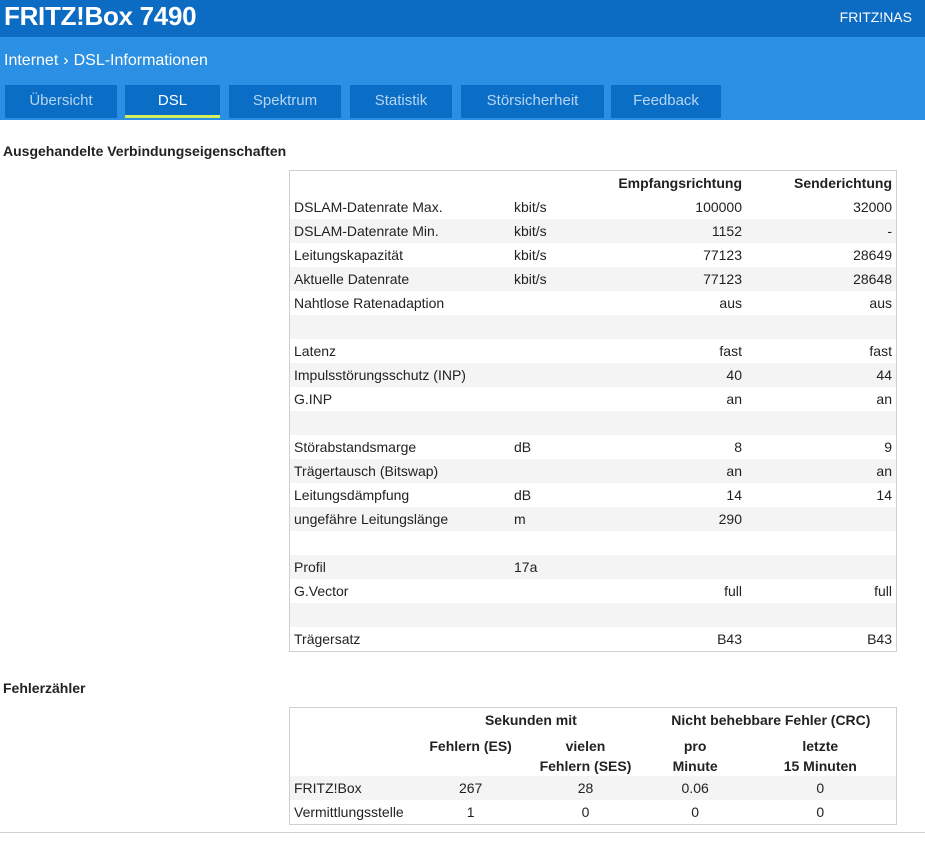  I want to click on value: 28649, so click(872, 255).